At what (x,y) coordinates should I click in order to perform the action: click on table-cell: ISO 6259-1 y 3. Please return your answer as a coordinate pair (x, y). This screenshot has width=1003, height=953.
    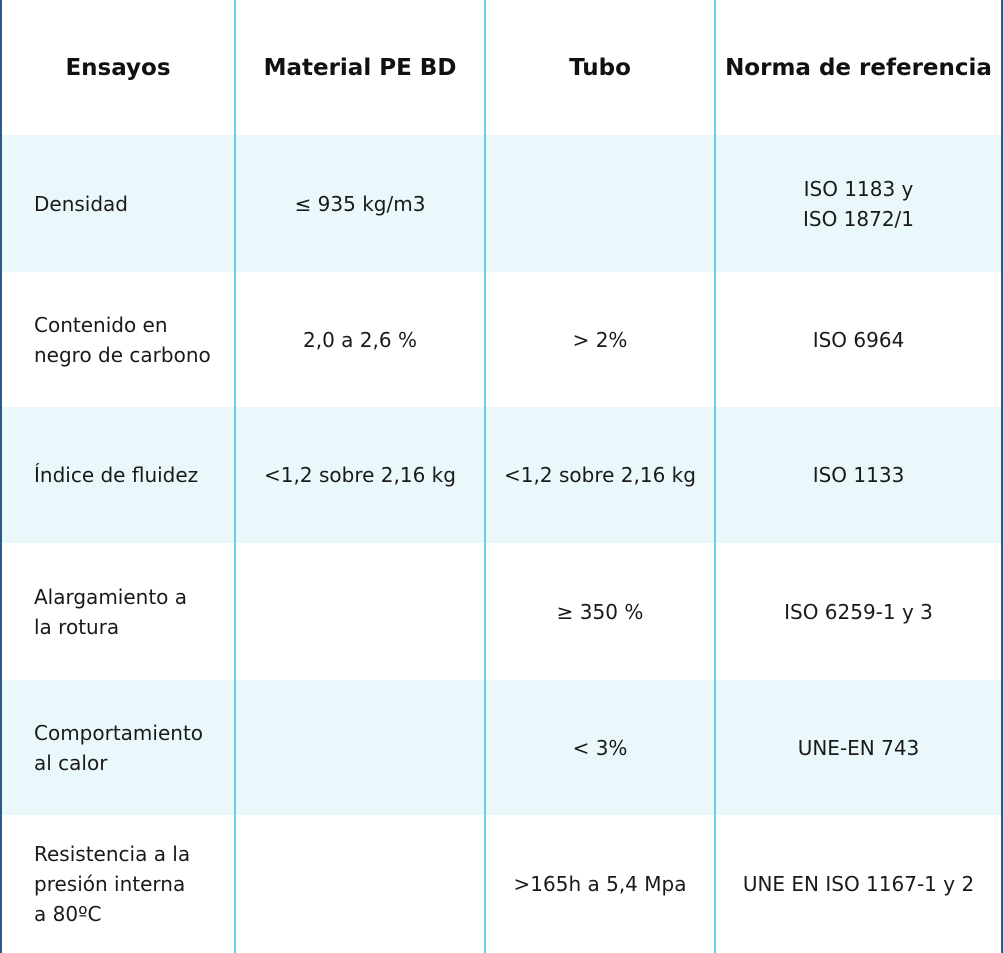
    Looking at the image, I should click on (858, 611).